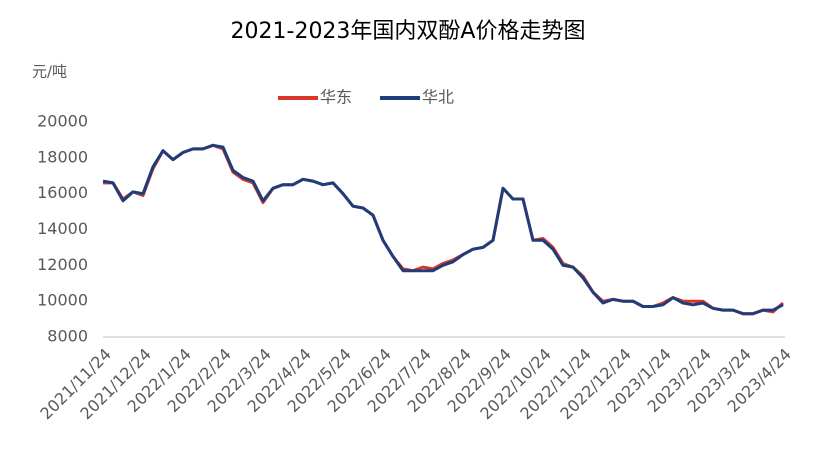 This screenshot has height=463, width=816. Describe the element at coordinates (49, 72) in the screenshot. I see `y-axis-label: 元/吨` at that location.